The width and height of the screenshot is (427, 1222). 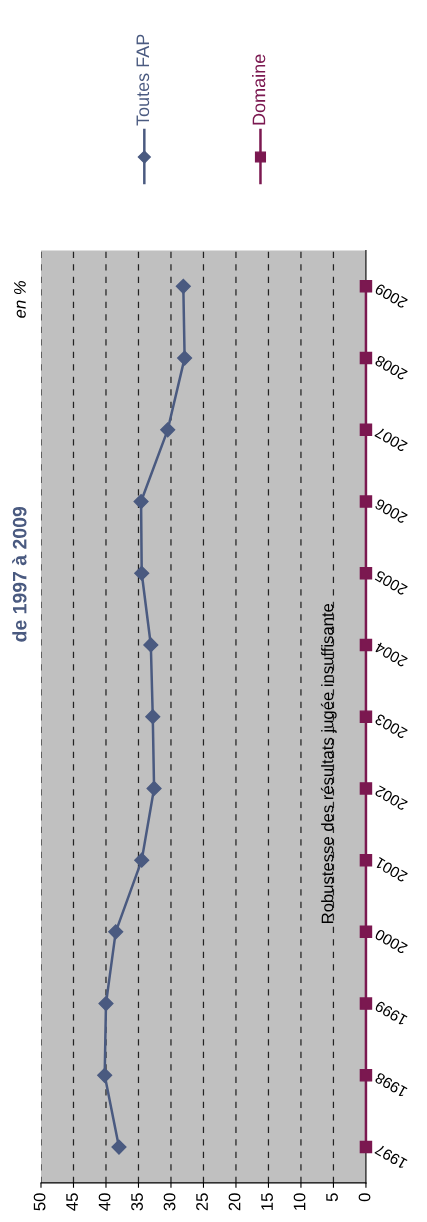 What do you see at coordinates (391, 511) in the screenshot?
I see `y-tick-label: 2006` at bounding box center [391, 511].